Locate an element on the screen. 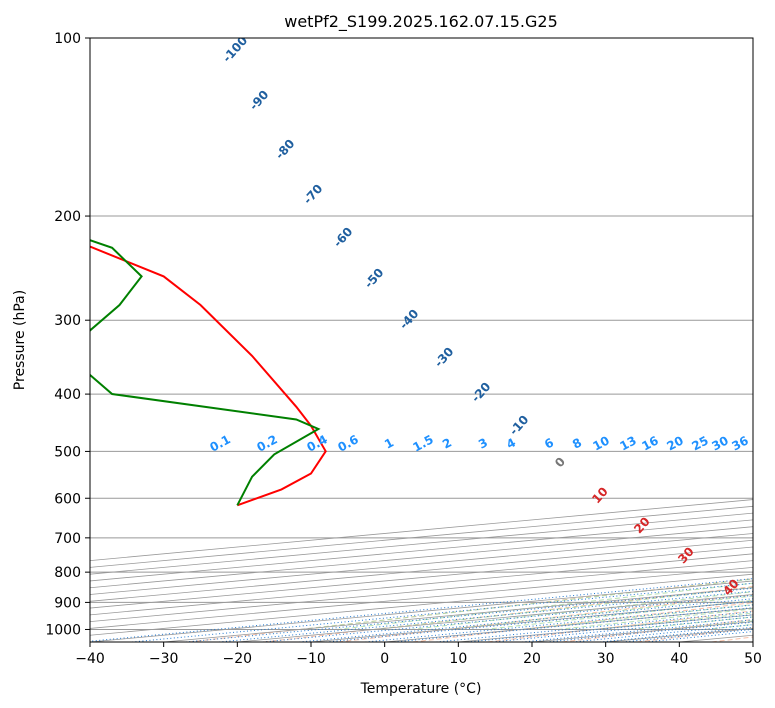 Image resolution: width=775 pixels, height=708 pixels. mixing-ratio-label: 6 is located at coordinates (549, 443).